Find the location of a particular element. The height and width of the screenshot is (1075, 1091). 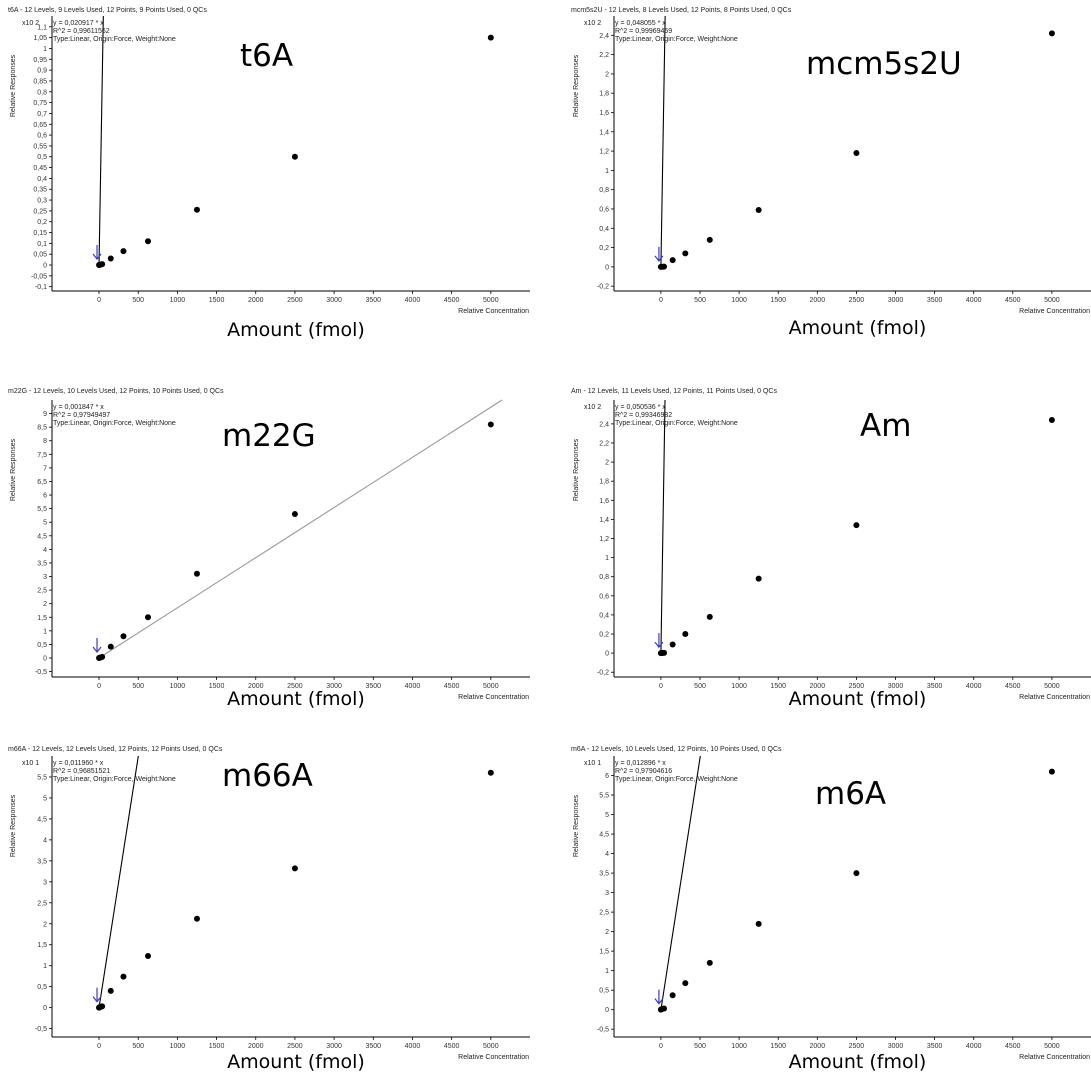

y-tick-label: -0,5 is located at coordinates (41, 672).